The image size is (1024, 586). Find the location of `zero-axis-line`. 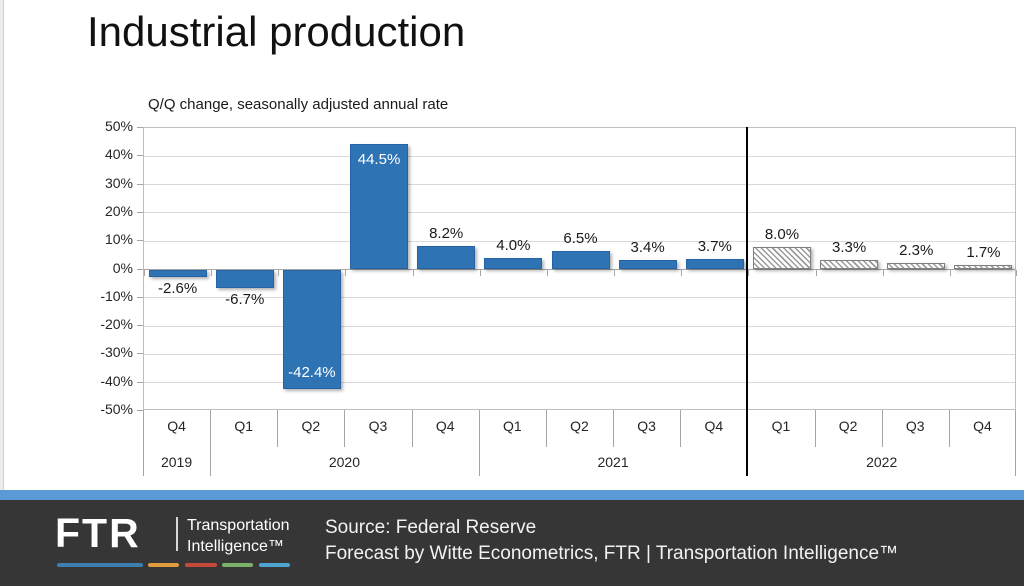

zero-axis-line is located at coordinates (579, 269).